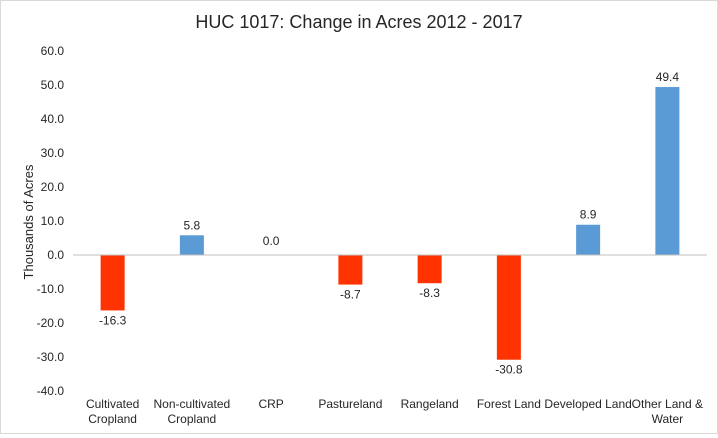 Image resolution: width=718 pixels, height=438 pixels. What do you see at coordinates (668, 77) in the screenshot?
I see `data-label: 49.4` at bounding box center [668, 77].